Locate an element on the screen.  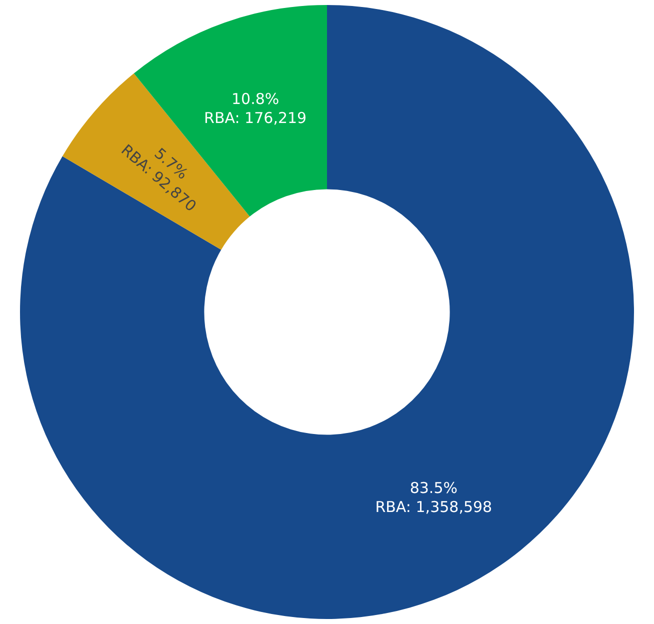
data-label: 83.5% RBA: 1,358,598 is located at coordinates (433, 497).